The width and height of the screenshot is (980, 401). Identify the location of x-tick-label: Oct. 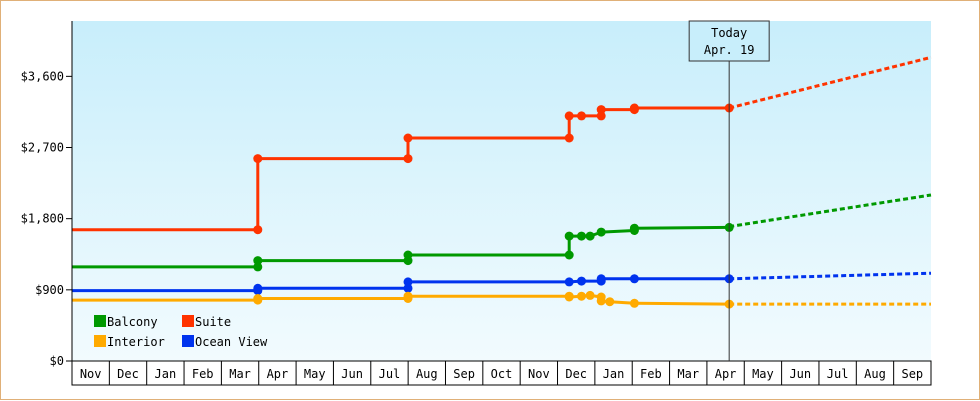
(502, 374).